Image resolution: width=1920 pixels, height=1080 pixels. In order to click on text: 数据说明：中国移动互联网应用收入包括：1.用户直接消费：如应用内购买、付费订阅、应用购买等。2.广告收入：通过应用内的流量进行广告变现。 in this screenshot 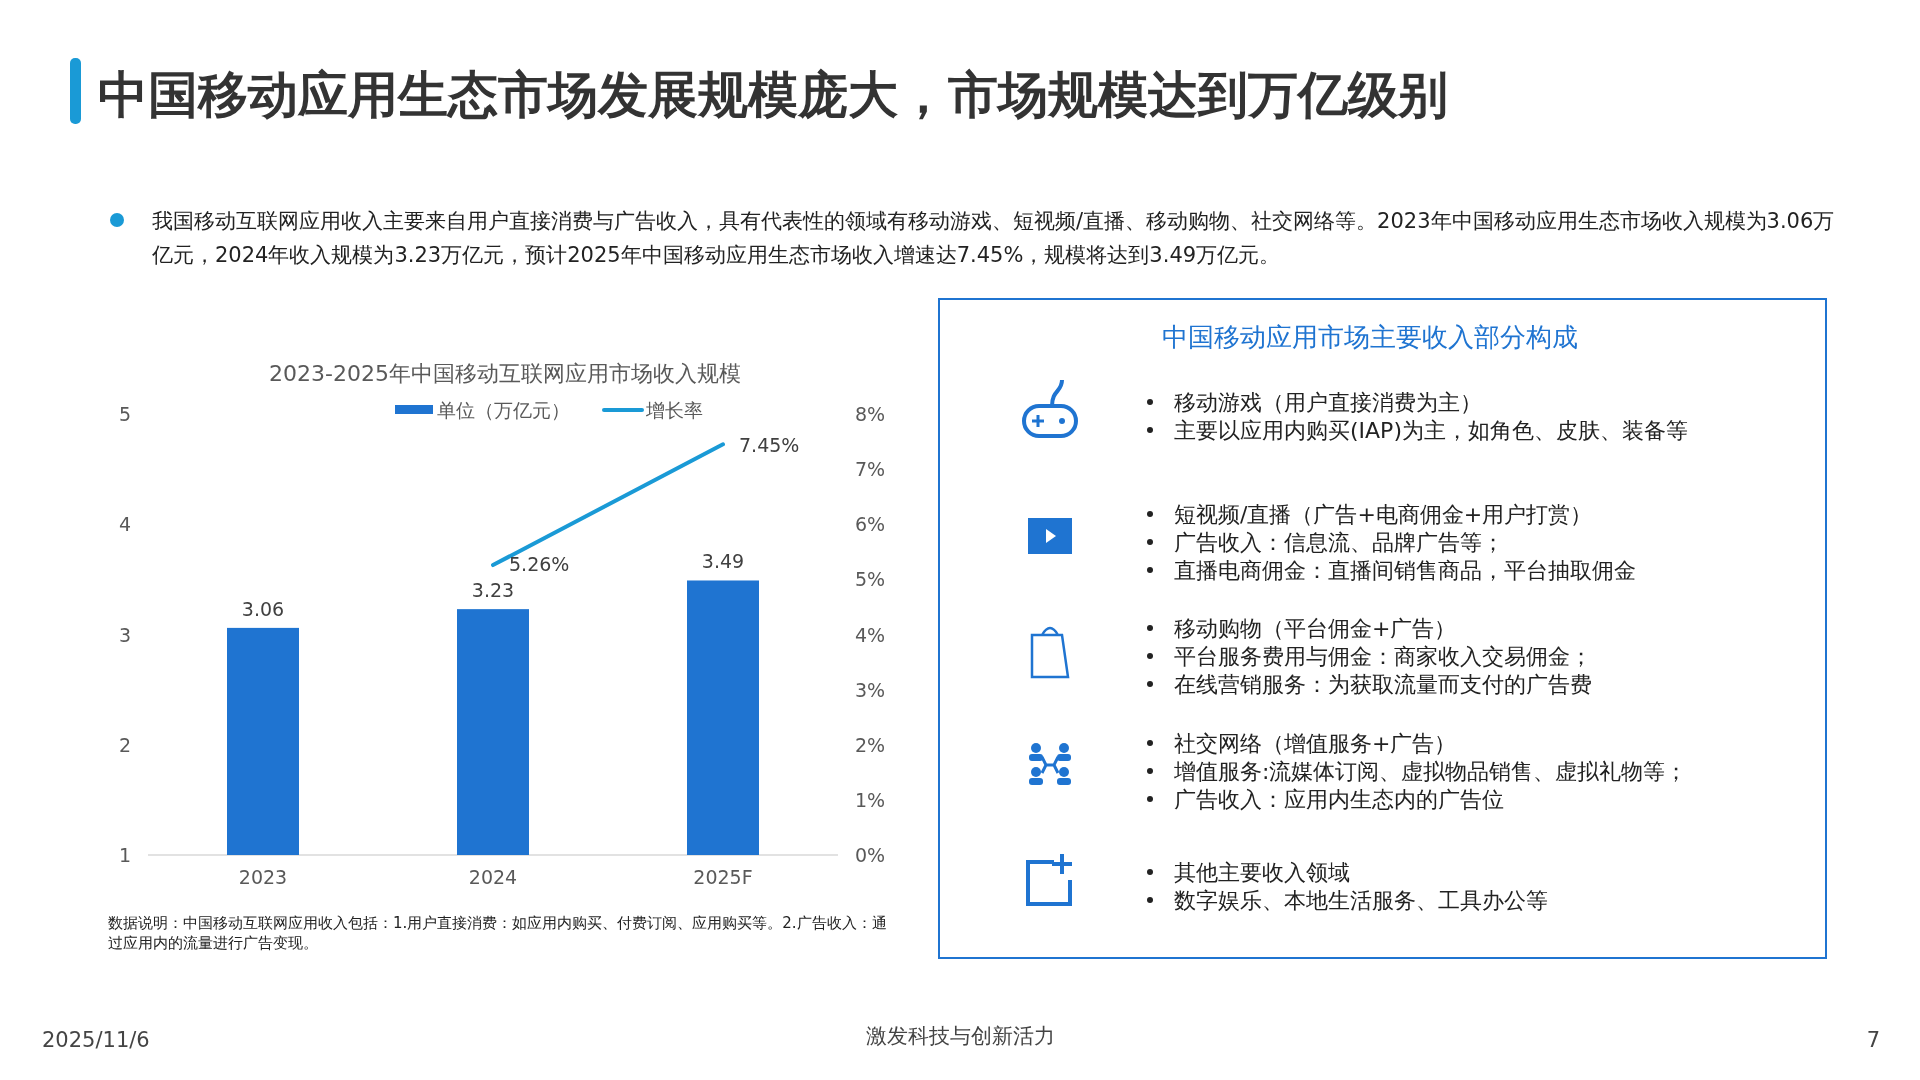, I will do `click(497, 933)`.